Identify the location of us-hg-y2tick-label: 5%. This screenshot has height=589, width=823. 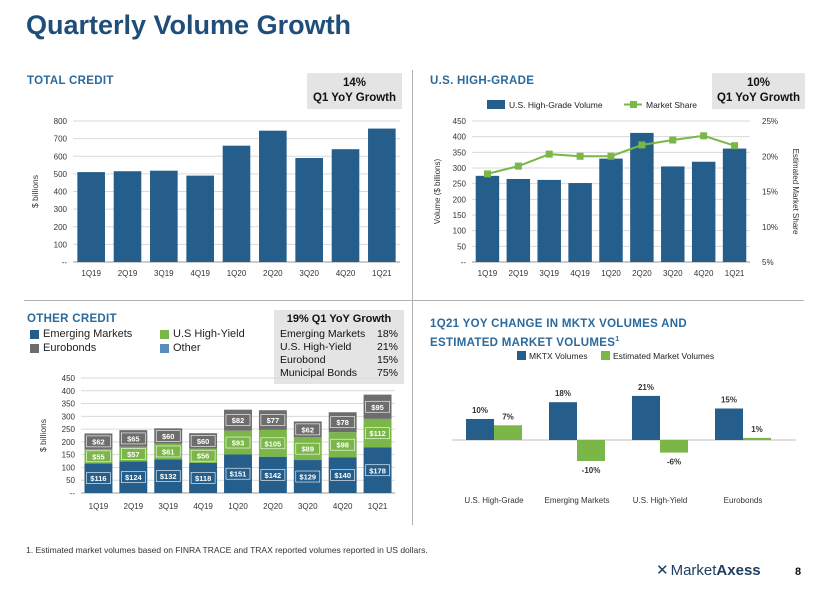
(768, 262).